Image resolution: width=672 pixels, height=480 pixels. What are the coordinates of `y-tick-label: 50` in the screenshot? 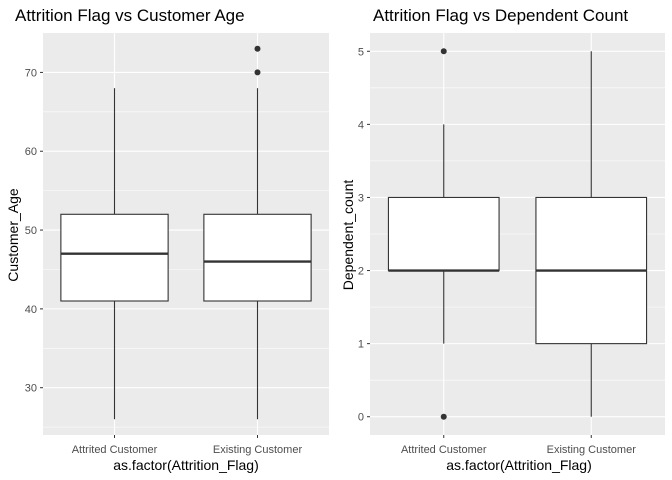 It's located at (31, 231).